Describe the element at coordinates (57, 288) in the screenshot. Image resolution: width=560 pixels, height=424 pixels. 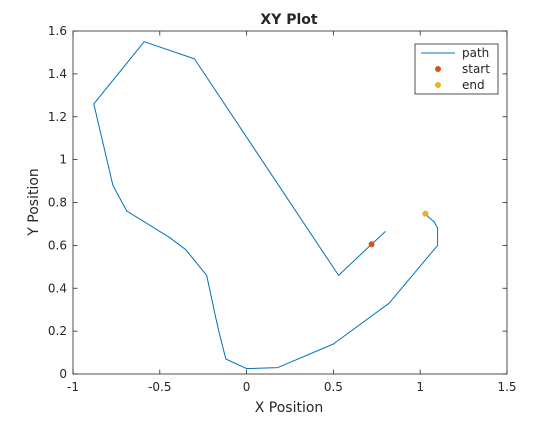
I see `y-tick-label: 0.4` at that location.